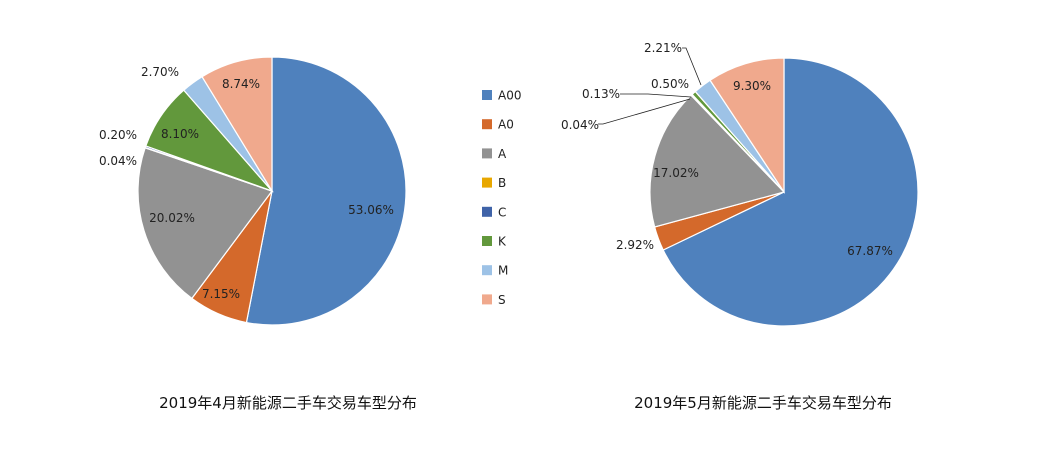 This screenshot has height=458, width=1040. I want to click on pie-slice-april-s, so click(237, 125).